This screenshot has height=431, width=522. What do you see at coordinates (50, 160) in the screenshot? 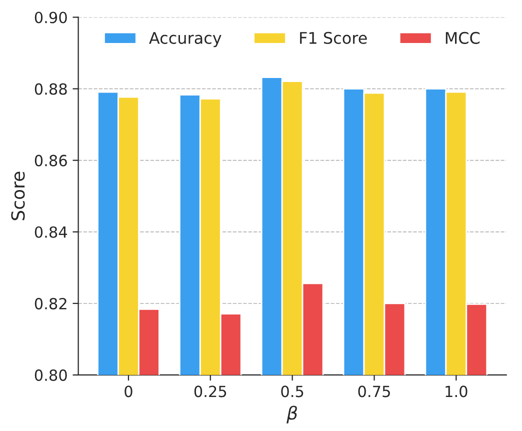
I see `y-tick-label: 0.86` at bounding box center [50, 160].